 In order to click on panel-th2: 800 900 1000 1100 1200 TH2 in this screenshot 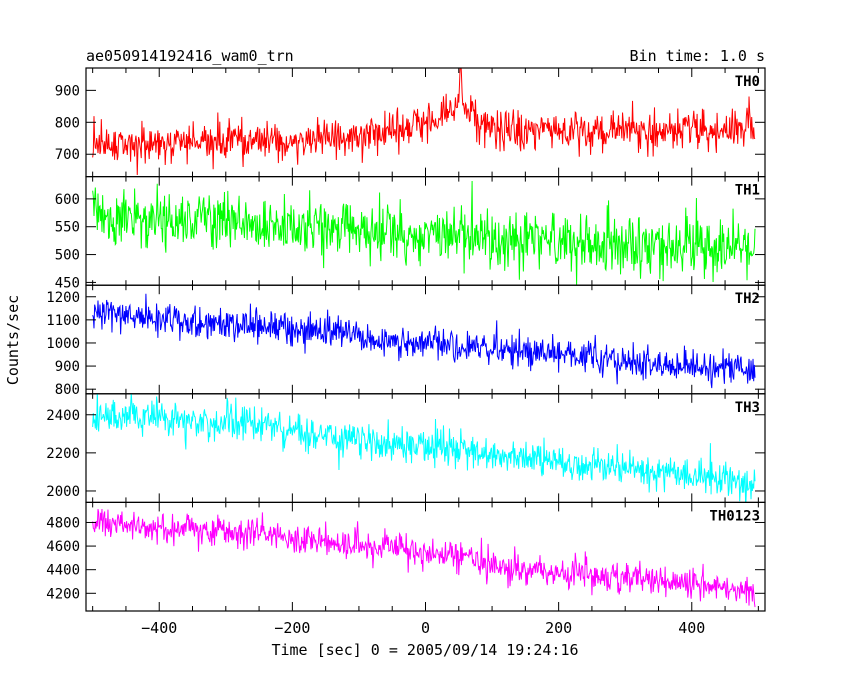, I will do `click(406, 341)`.